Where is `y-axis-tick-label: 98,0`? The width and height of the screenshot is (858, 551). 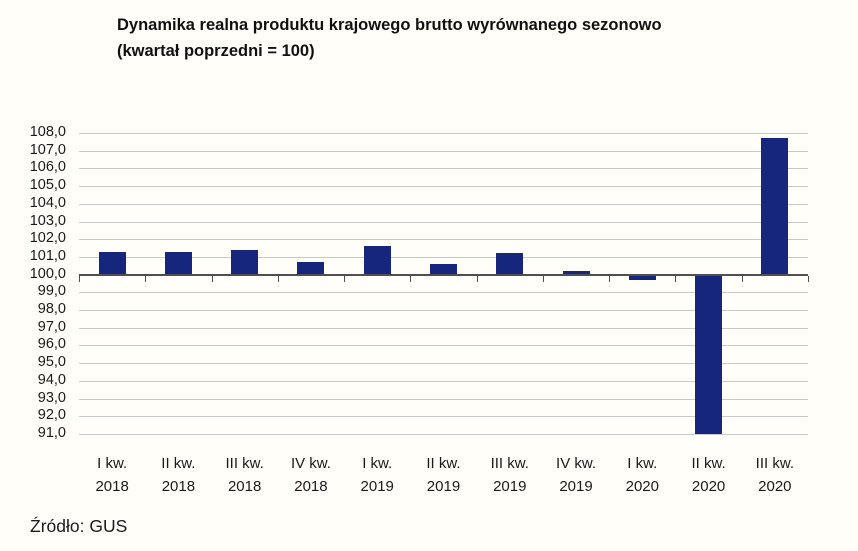 y-axis-tick-label: 98,0 is located at coordinates (51, 309).